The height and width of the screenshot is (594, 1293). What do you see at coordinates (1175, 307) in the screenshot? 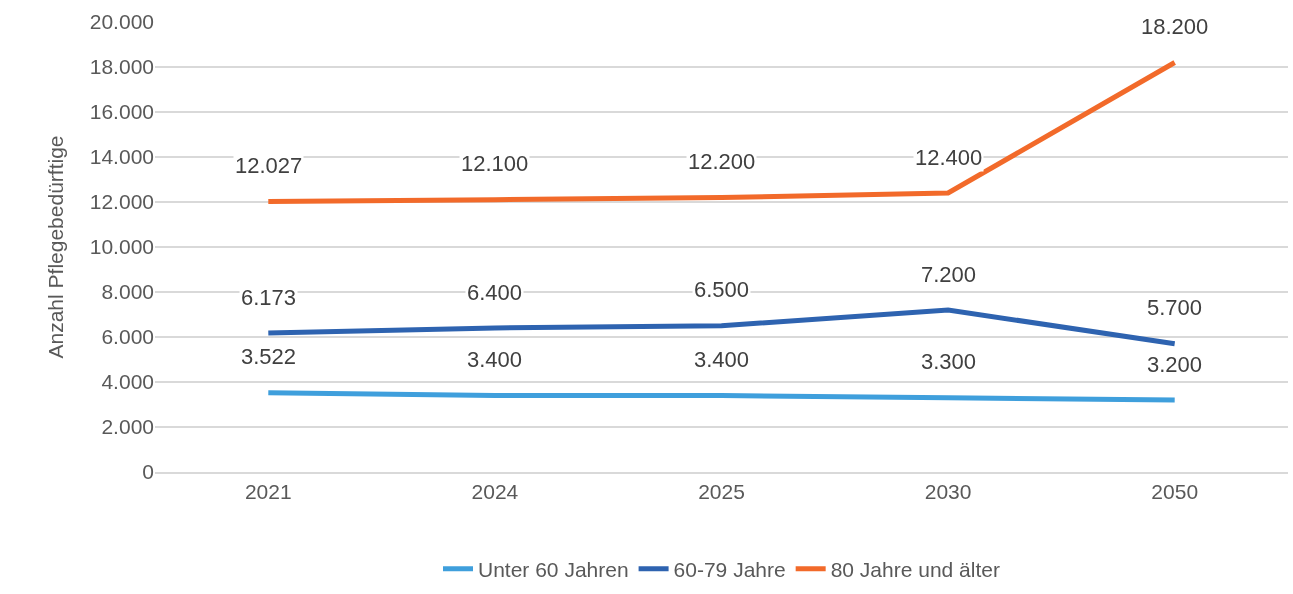
I see `data-label: 5.700` at bounding box center [1175, 307].